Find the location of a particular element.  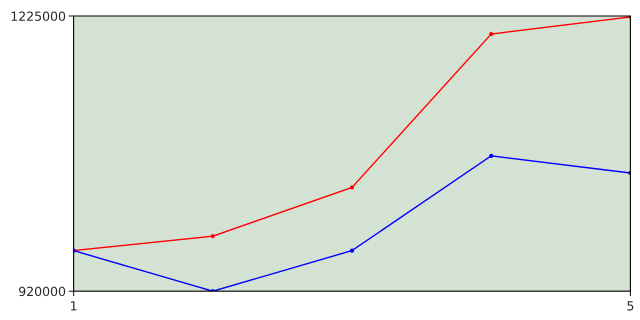

x-tick-label: 1 is located at coordinates (73, 305).